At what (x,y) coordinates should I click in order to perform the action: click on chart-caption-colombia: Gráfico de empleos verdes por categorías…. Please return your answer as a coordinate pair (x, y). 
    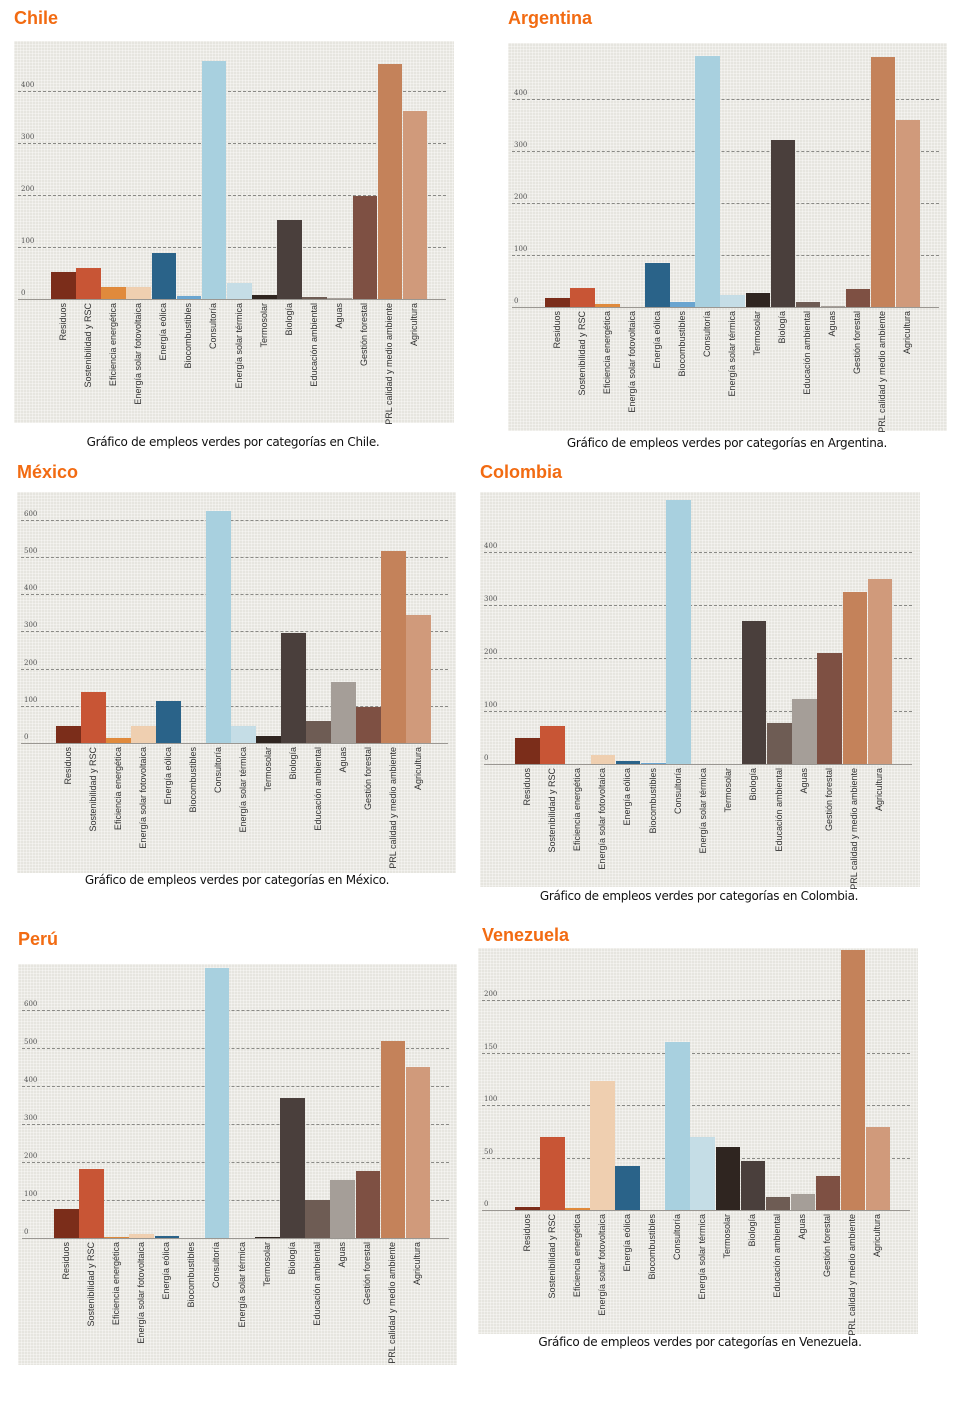
    Looking at the image, I should click on (699, 896).